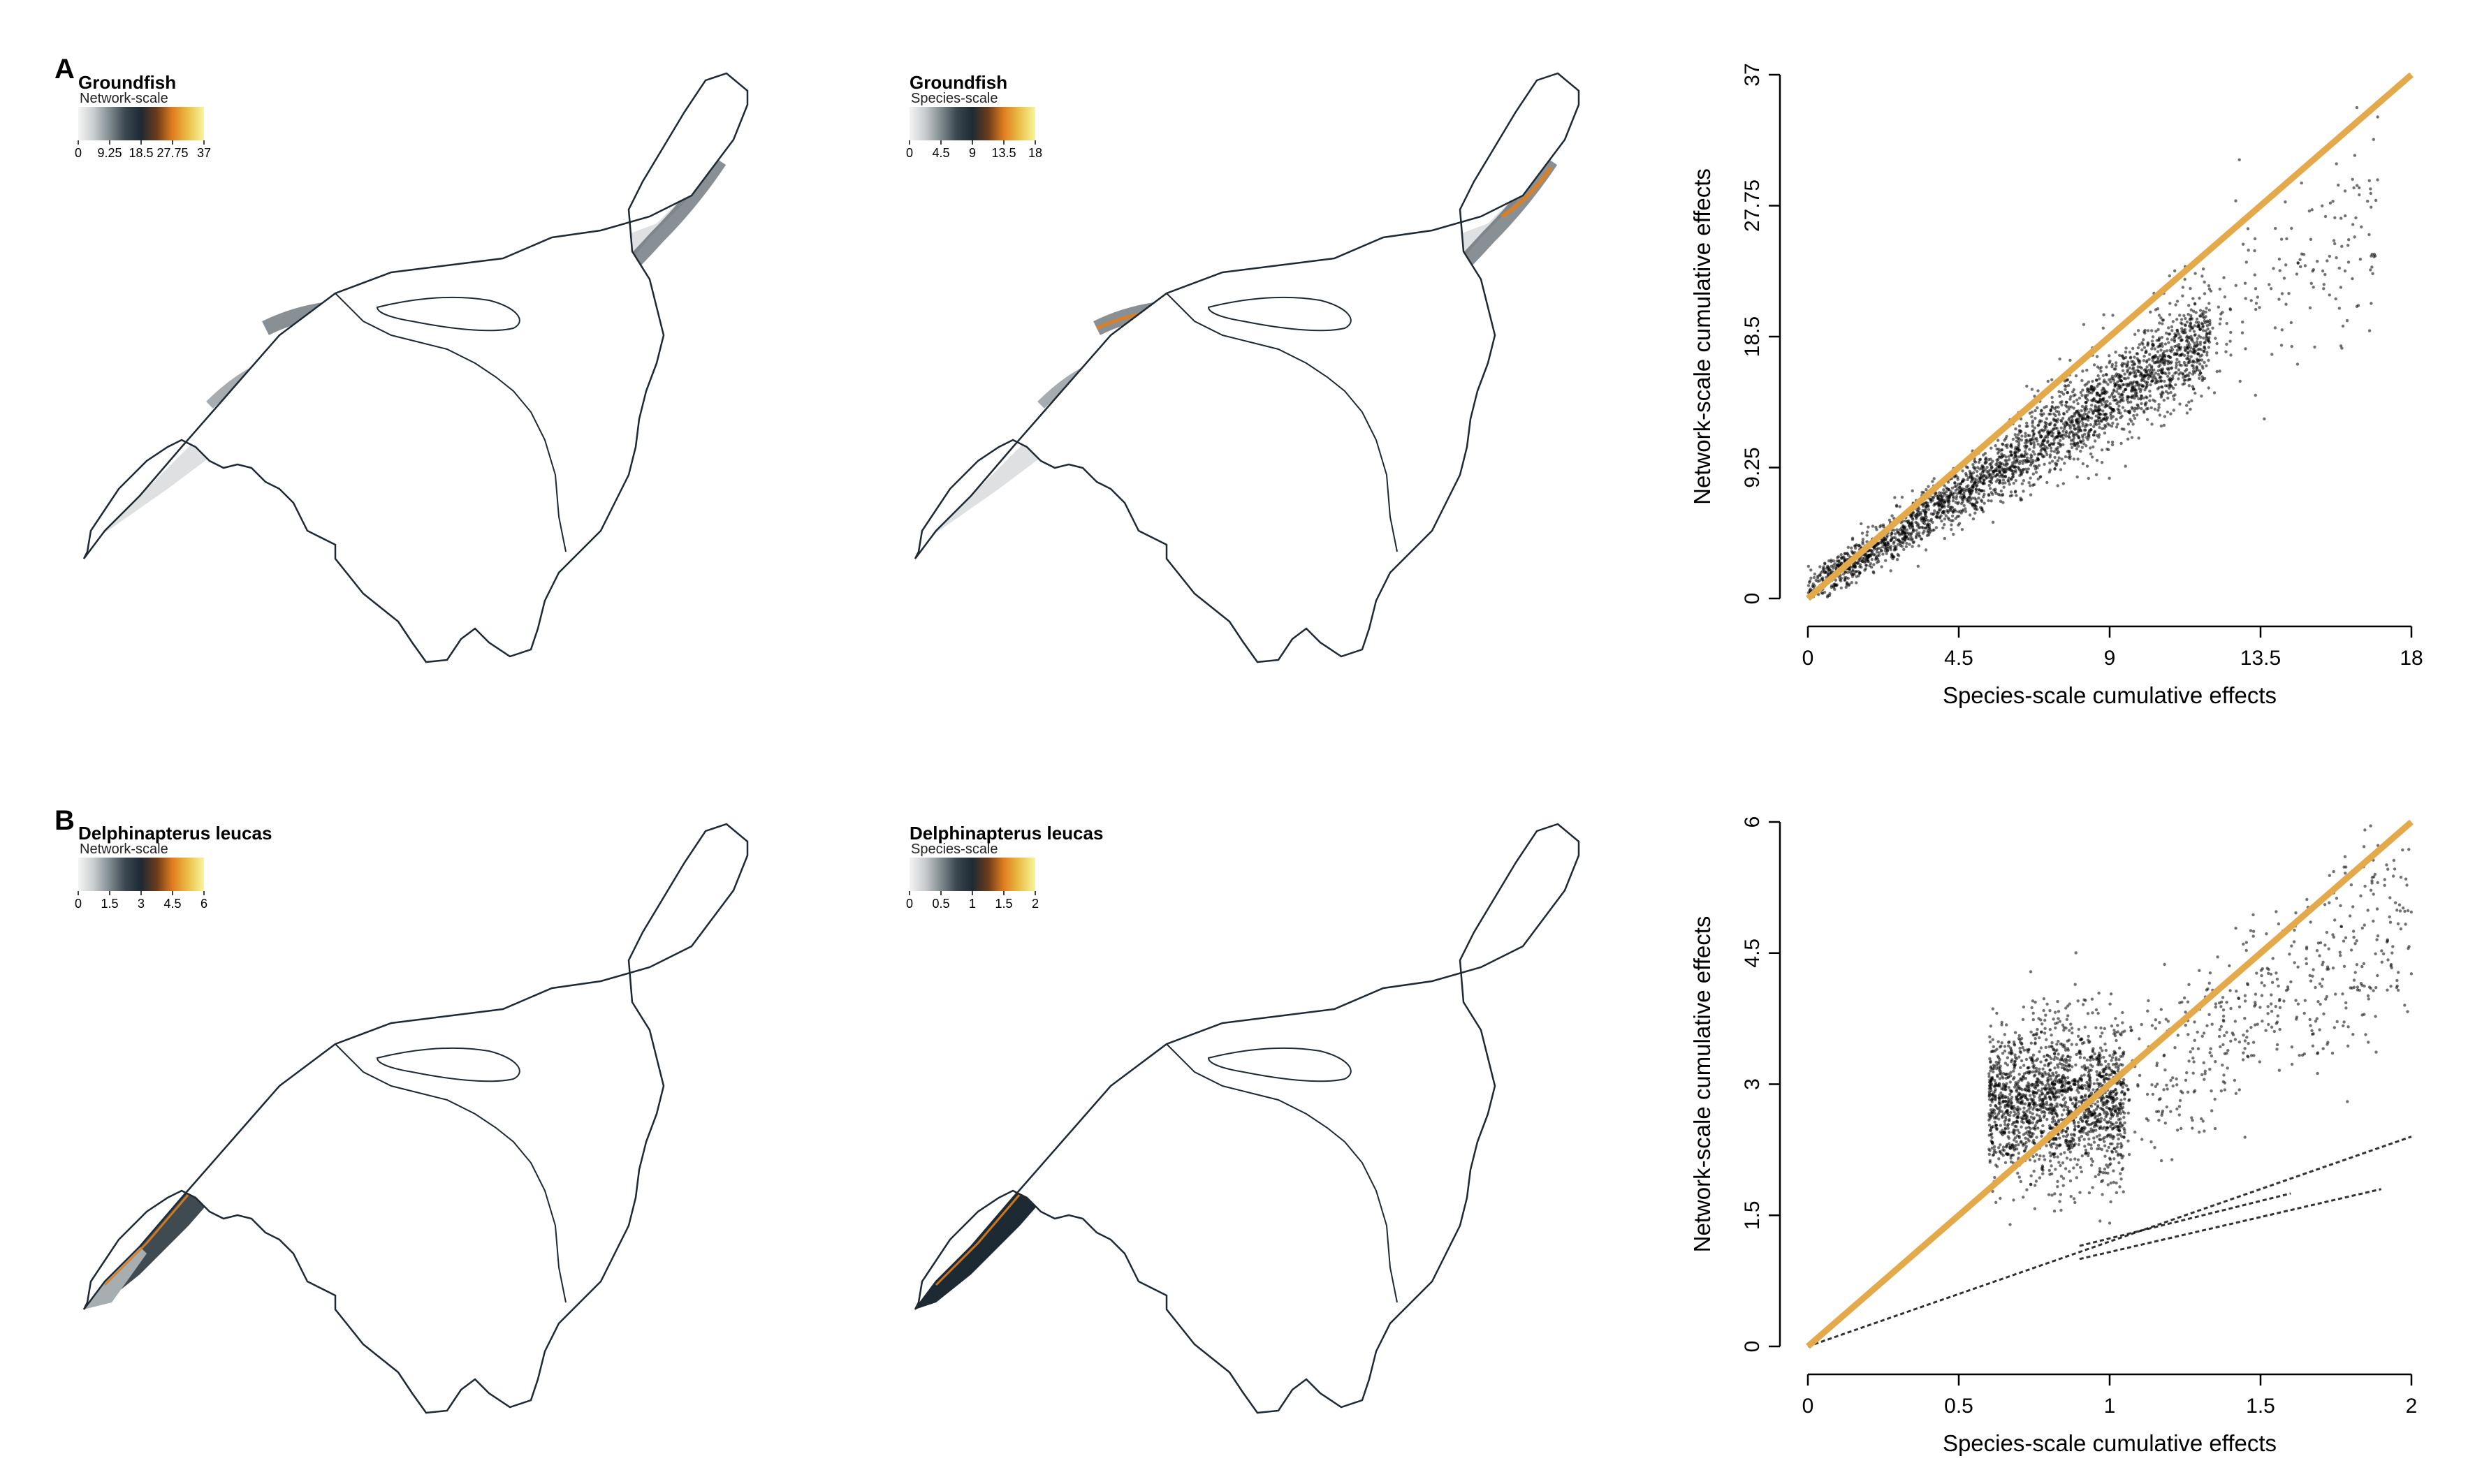 The height and width of the screenshot is (1484, 2475). I want to click on legend-tick-label: 37, so click(204, 153).